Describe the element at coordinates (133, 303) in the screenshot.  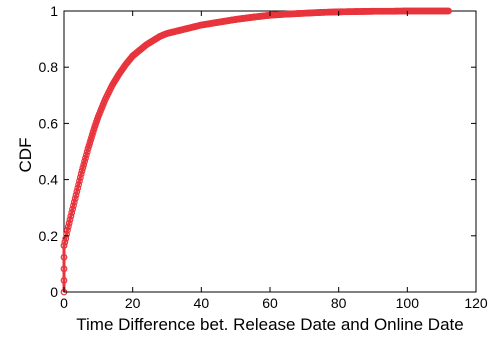
I see `x-tick-label: 20` at that location.